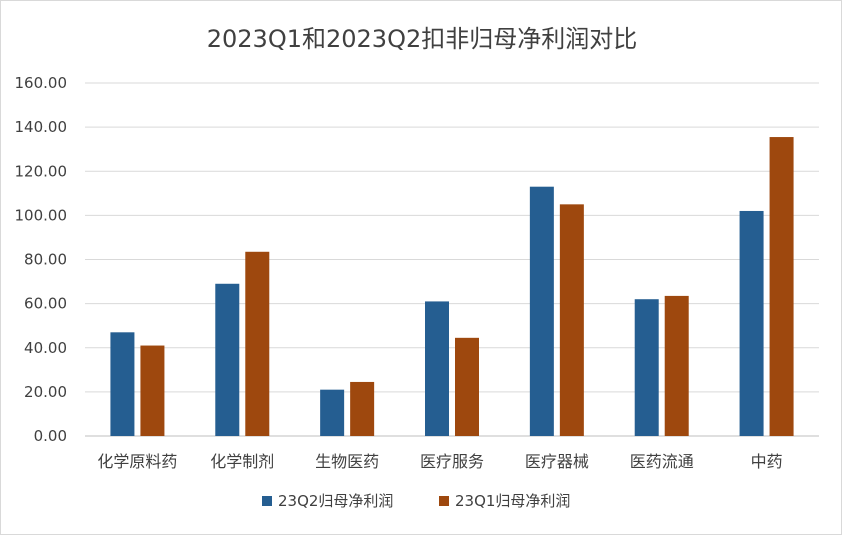 Image resolution: width=842 pixels, height=535 pixels. I want to click on chart-title: 2023Q1和2023Q2扣非归母净利润对比, so click(422, 39).